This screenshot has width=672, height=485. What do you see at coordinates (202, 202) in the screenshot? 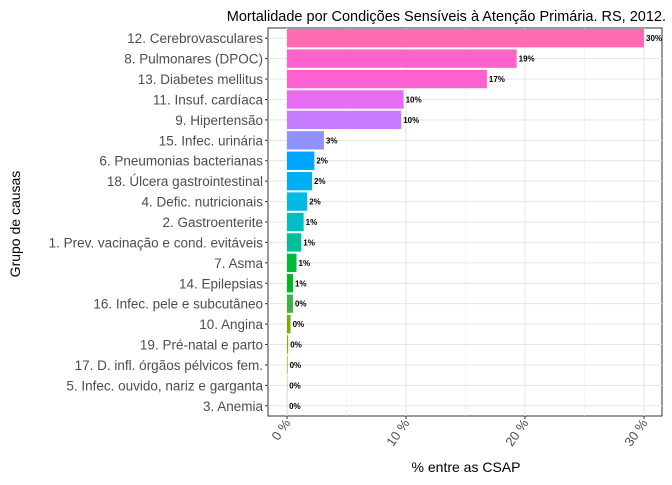
I see `y-tick-label: 4. Defic. nutricionais` at bounding box center [202, 202].